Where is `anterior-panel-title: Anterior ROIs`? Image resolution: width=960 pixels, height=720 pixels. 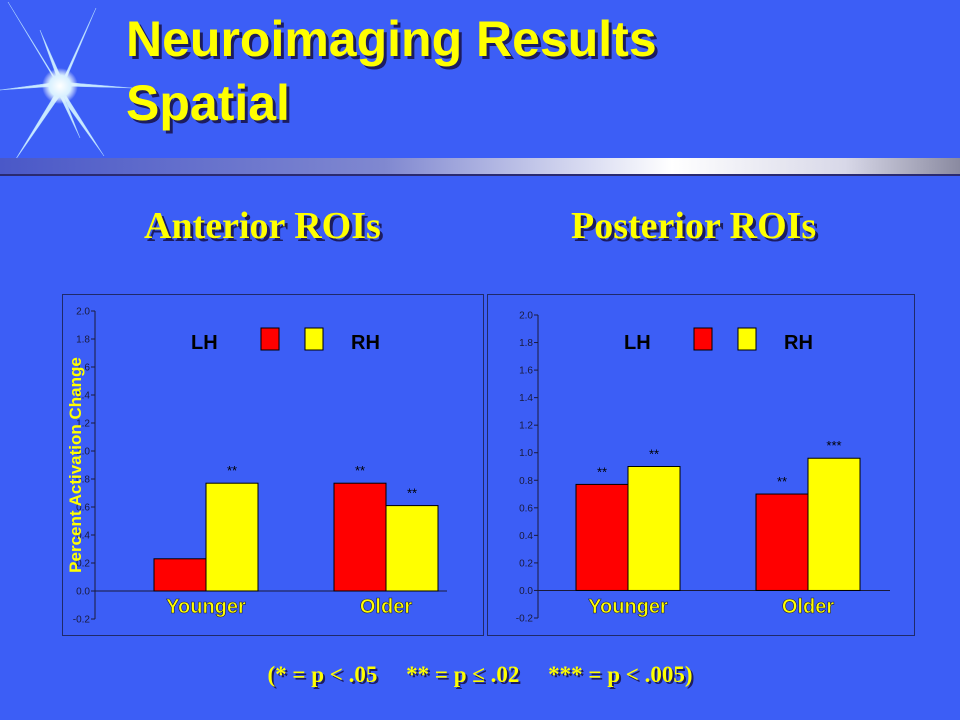
anterior-panel-title: Anterior ROIs is located at coordinates (262, 226).